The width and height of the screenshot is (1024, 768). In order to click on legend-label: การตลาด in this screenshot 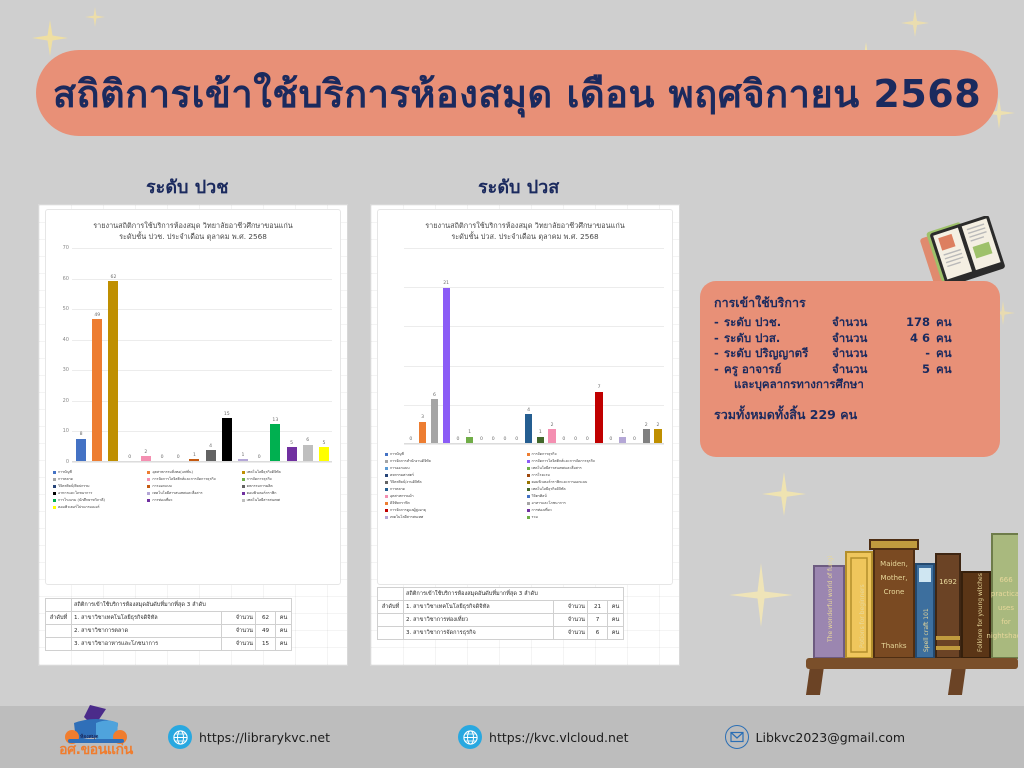, I will do `click(66, 479)`.